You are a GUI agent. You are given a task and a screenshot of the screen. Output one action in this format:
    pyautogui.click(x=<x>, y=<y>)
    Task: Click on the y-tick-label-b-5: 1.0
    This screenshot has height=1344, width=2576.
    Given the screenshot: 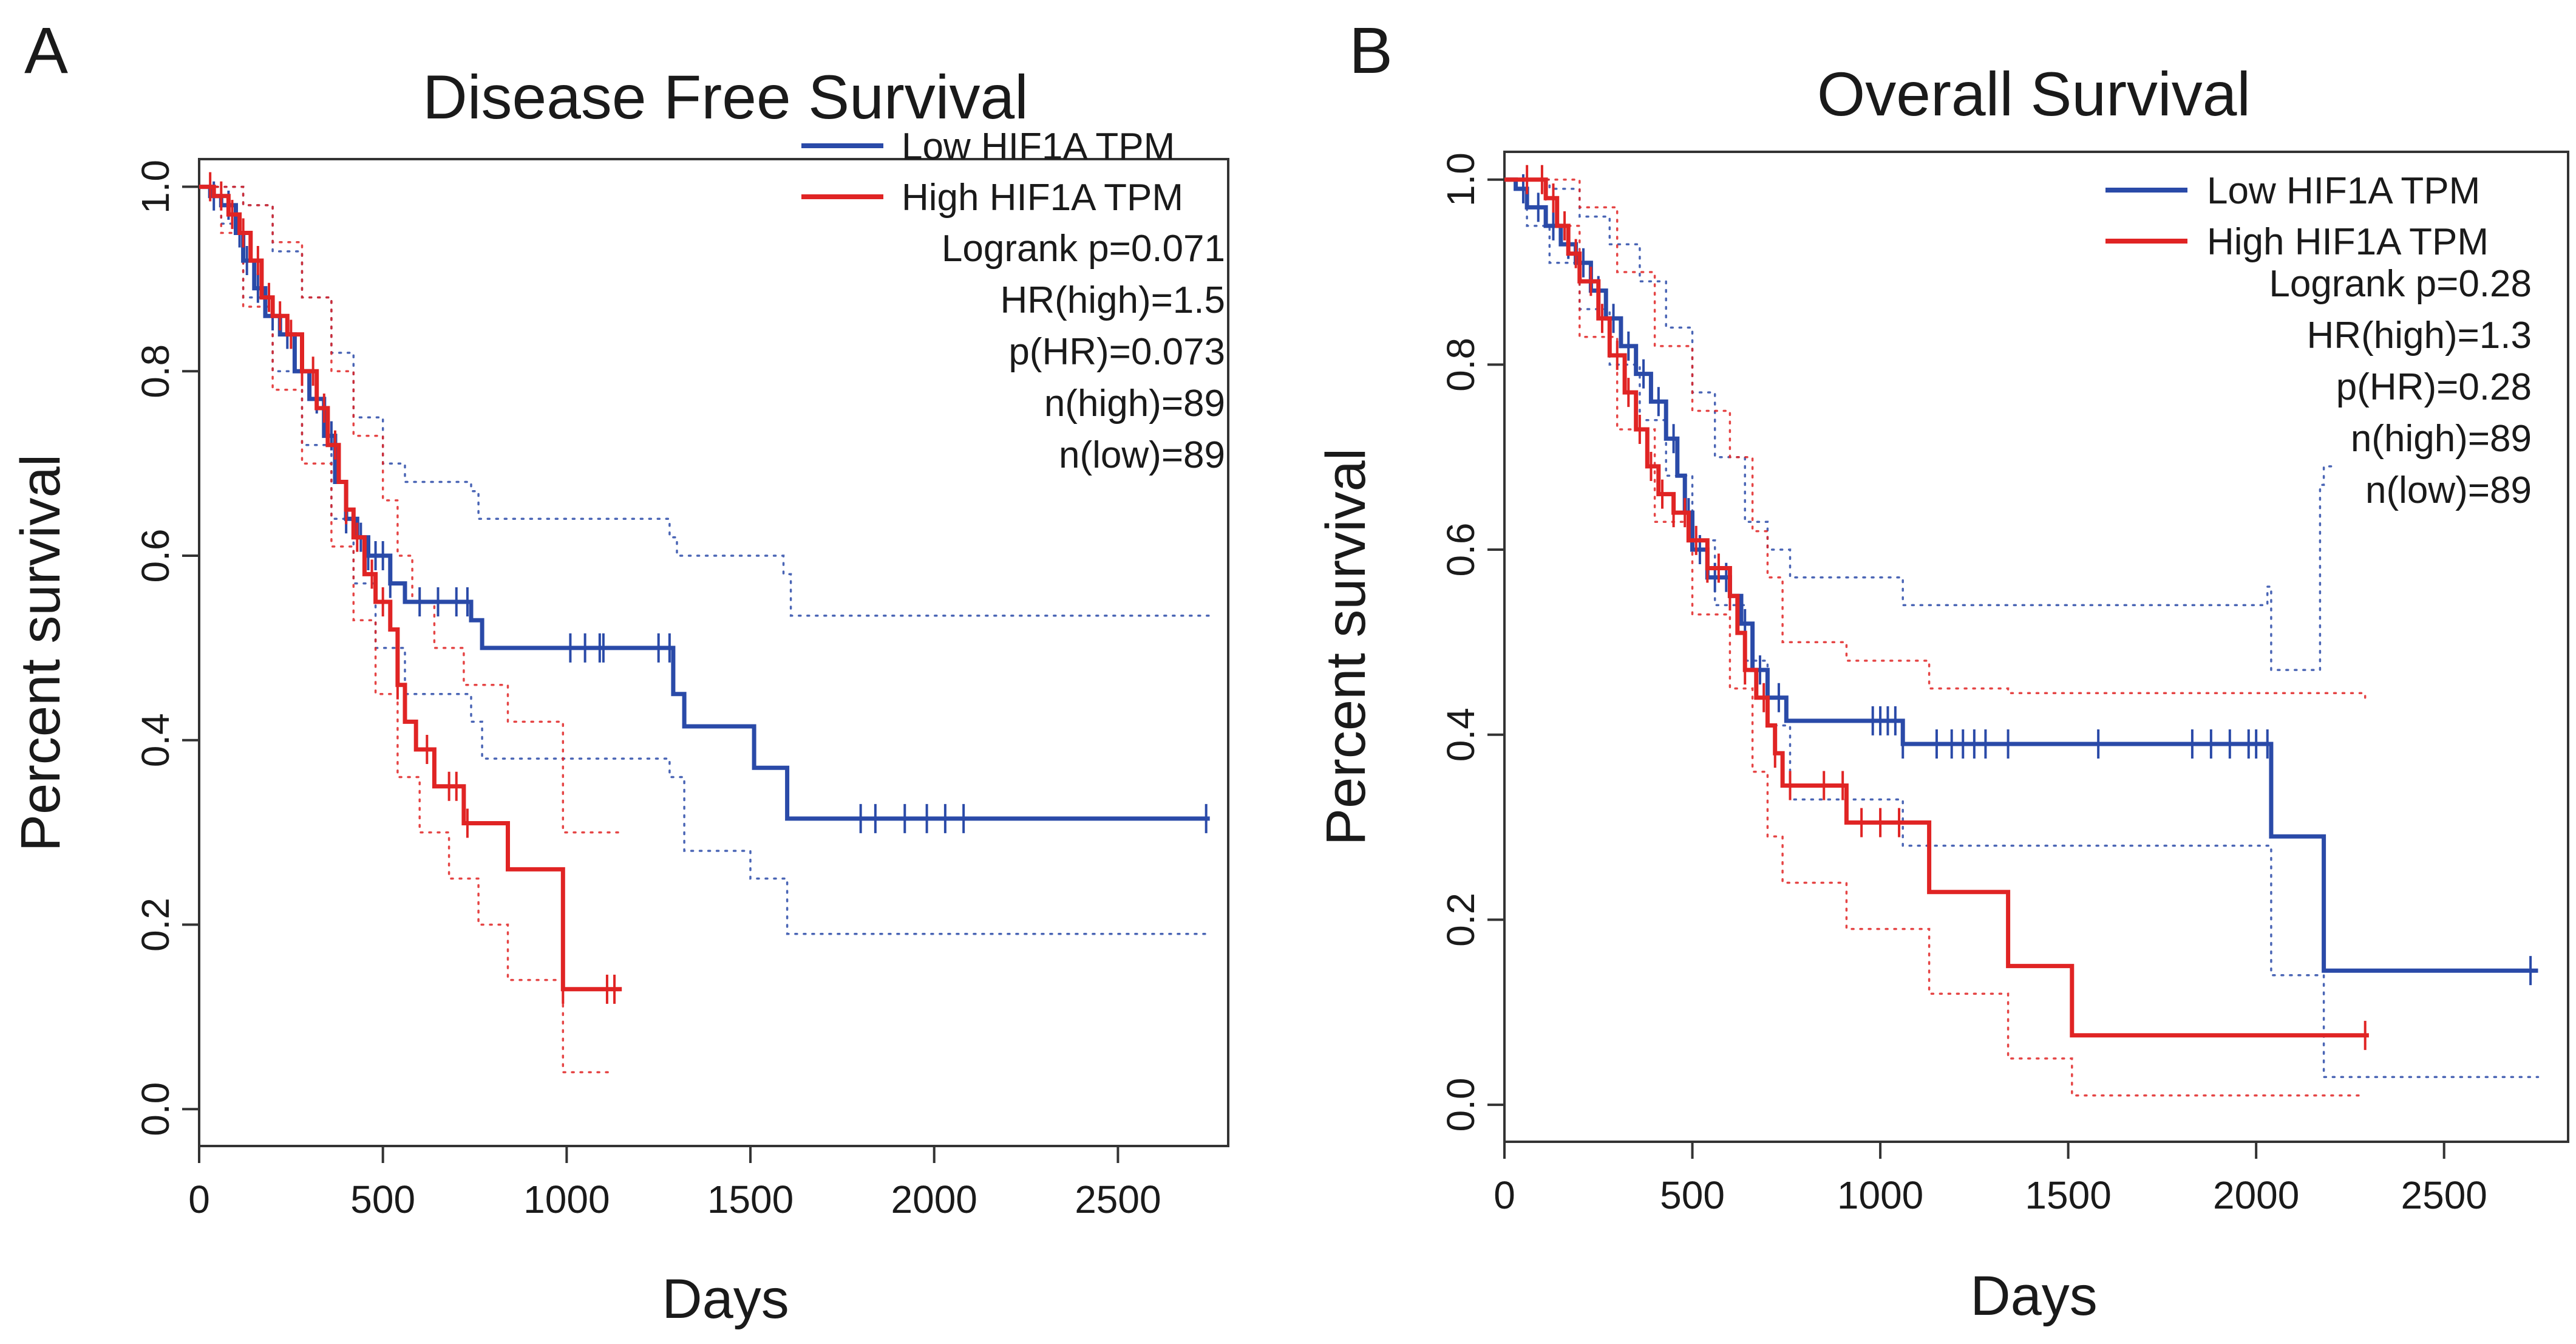 What is the action you would take?
    pyautogui.click(x=1461, y=179)
    